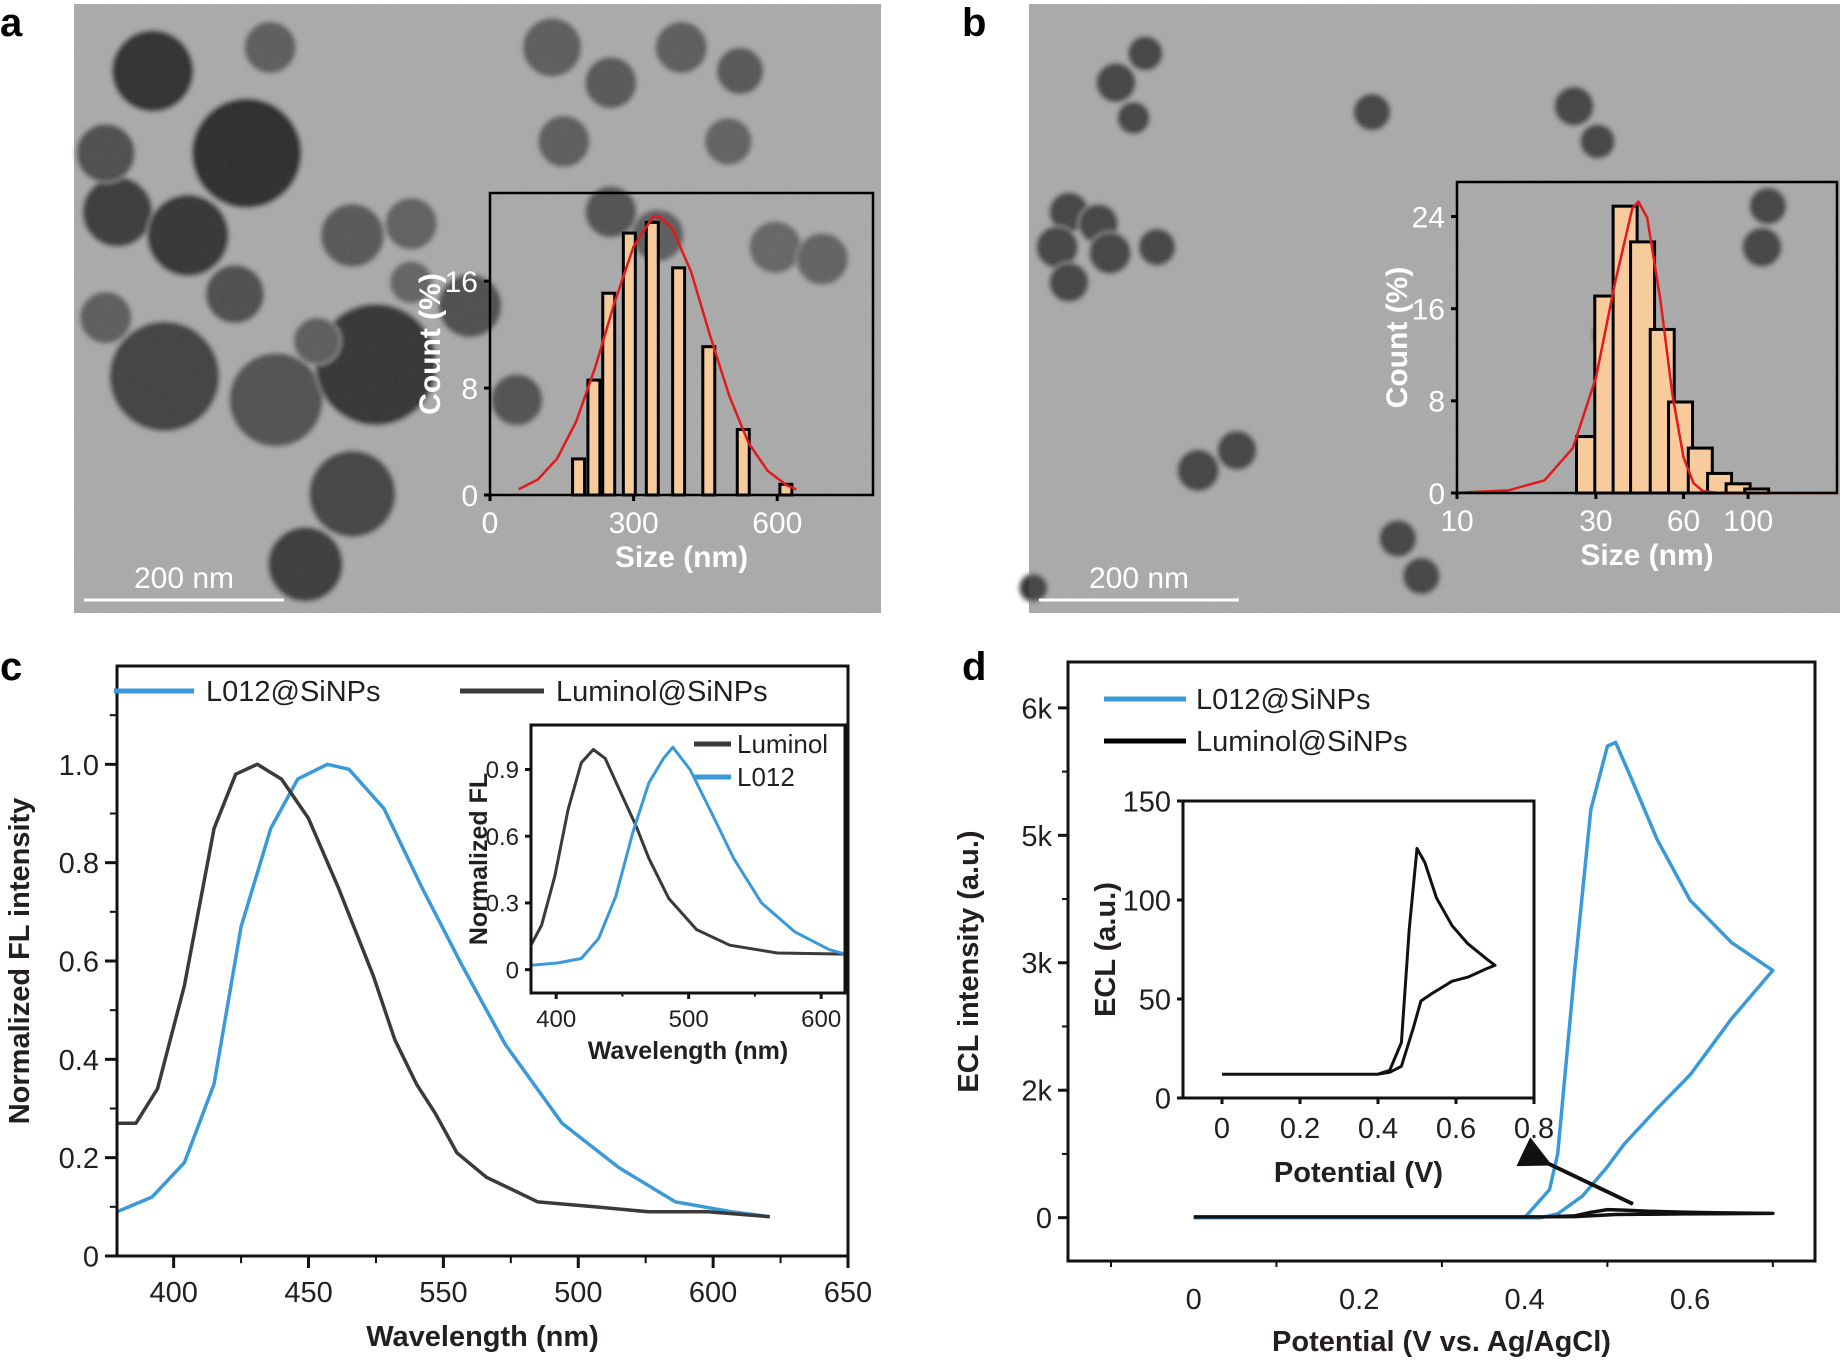 Image resolution: width=1842 pixels, height=1361 pixels. I want to click on histogram-bars, so click(682, 358).